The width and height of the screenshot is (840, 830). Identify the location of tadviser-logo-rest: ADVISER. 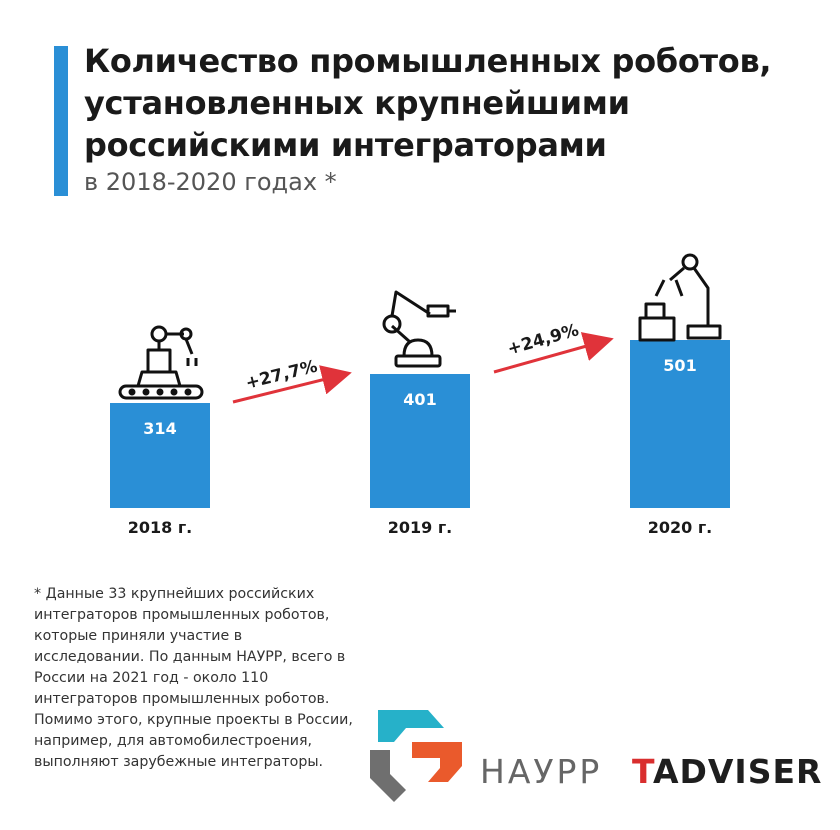
(737, 771).